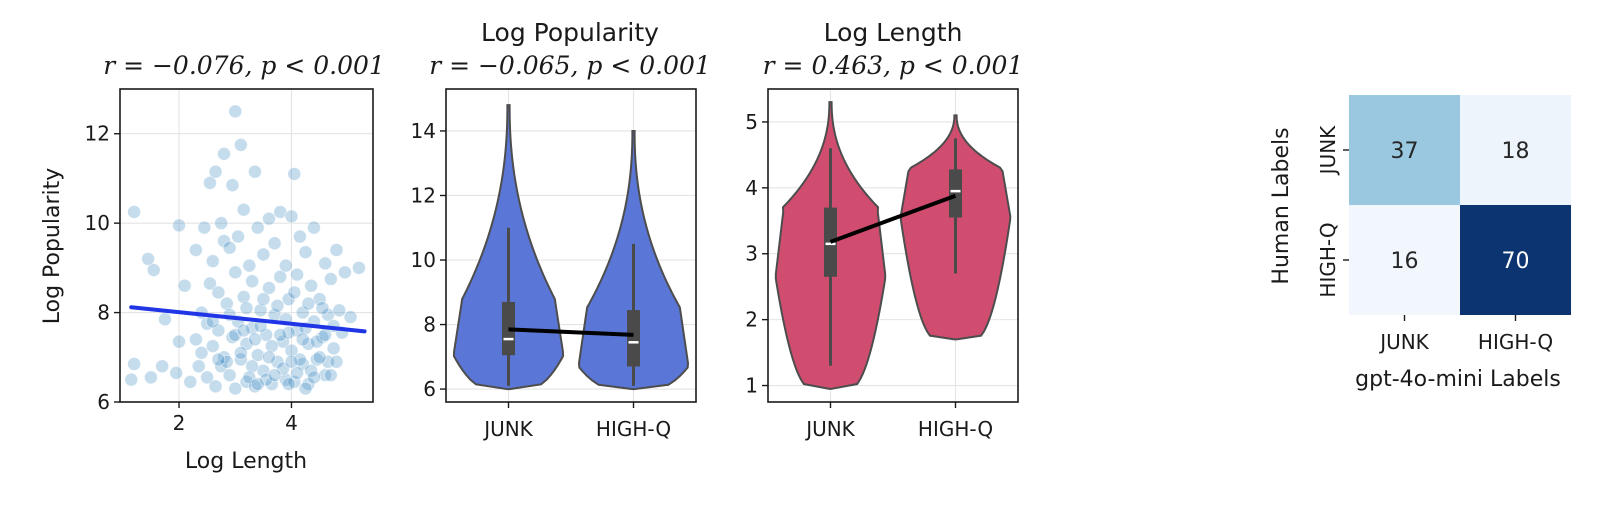  I want to click on scatter-xtick-label: 2, so click(179, 423).